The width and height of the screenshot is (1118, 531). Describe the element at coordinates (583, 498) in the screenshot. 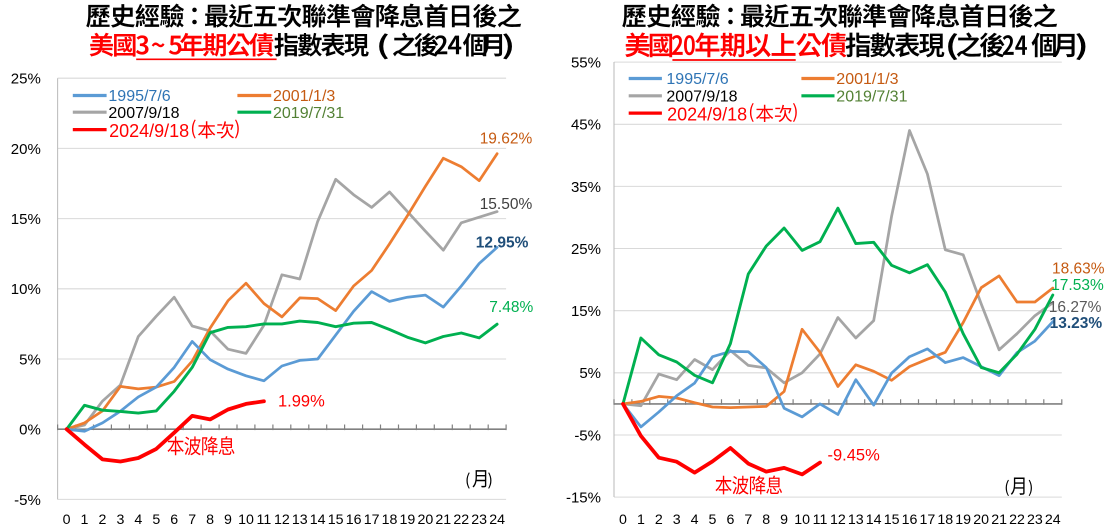

I see `svg-text: -15%` at that location.